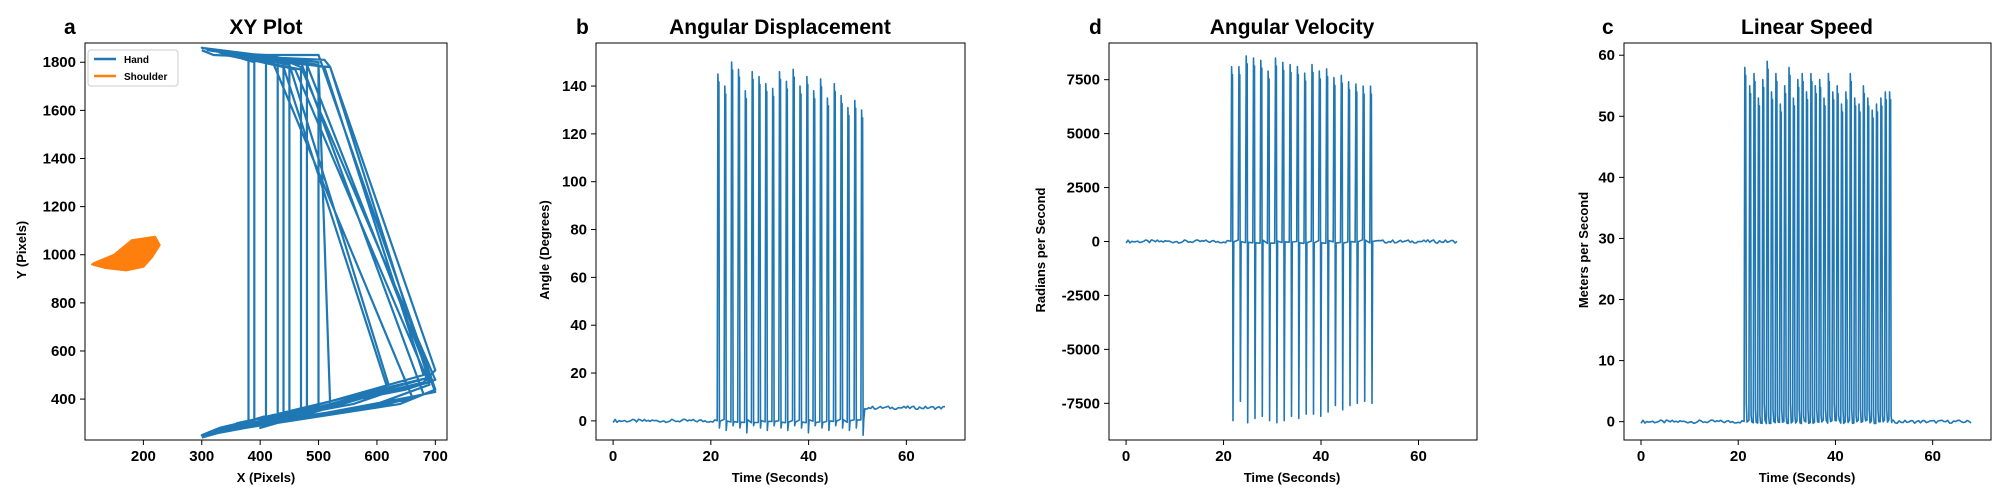  I want to click on xy-ytick-label: 800, so click(63, 303).